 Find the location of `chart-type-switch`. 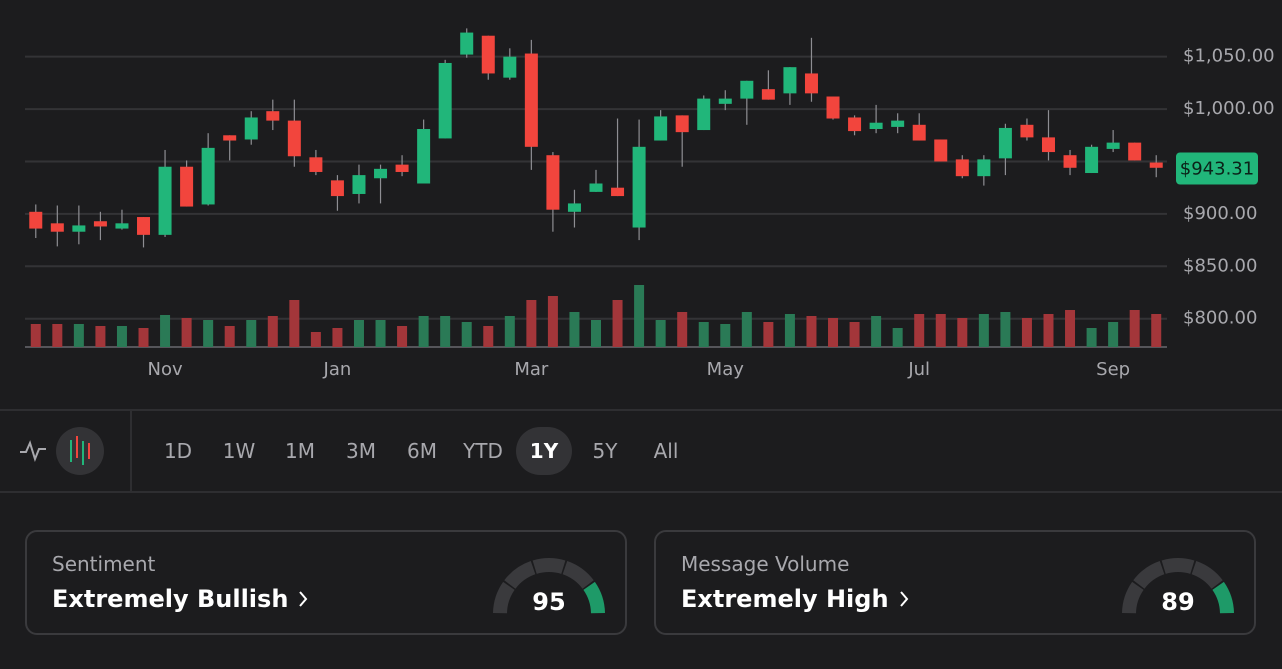

chart-type-switch is located at coordinates (66, 451).